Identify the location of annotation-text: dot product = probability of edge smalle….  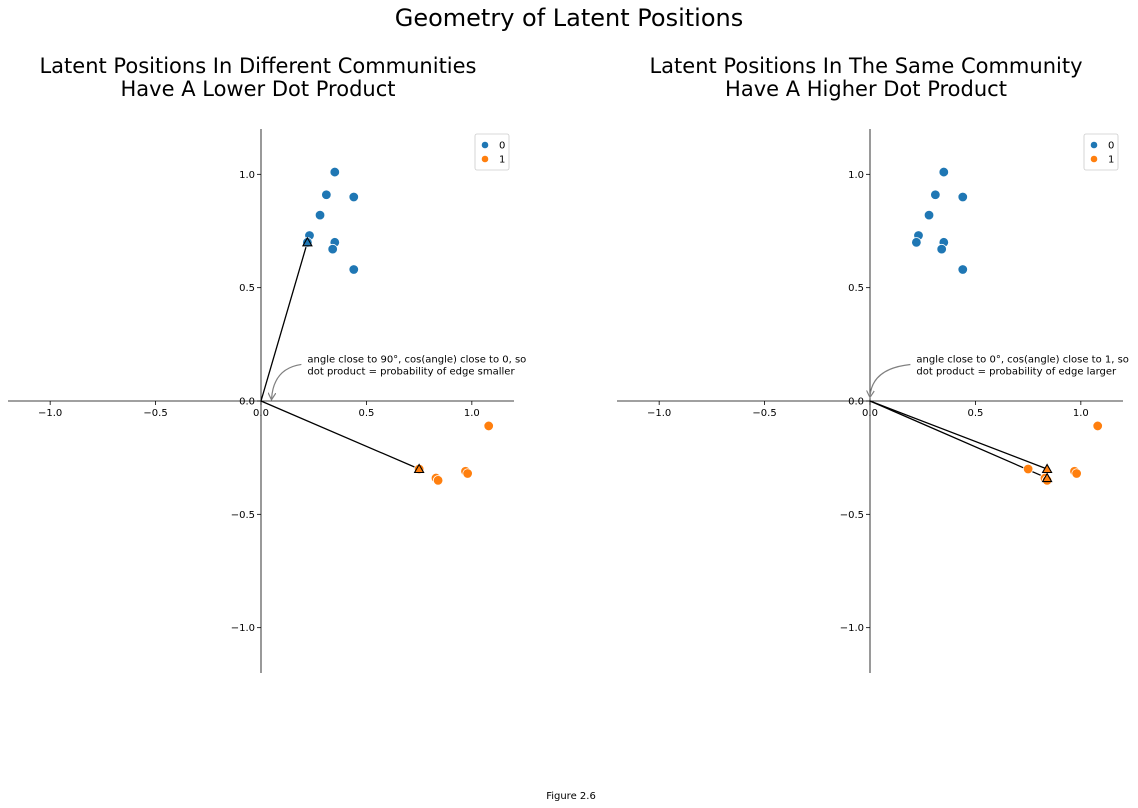
(411, 371).